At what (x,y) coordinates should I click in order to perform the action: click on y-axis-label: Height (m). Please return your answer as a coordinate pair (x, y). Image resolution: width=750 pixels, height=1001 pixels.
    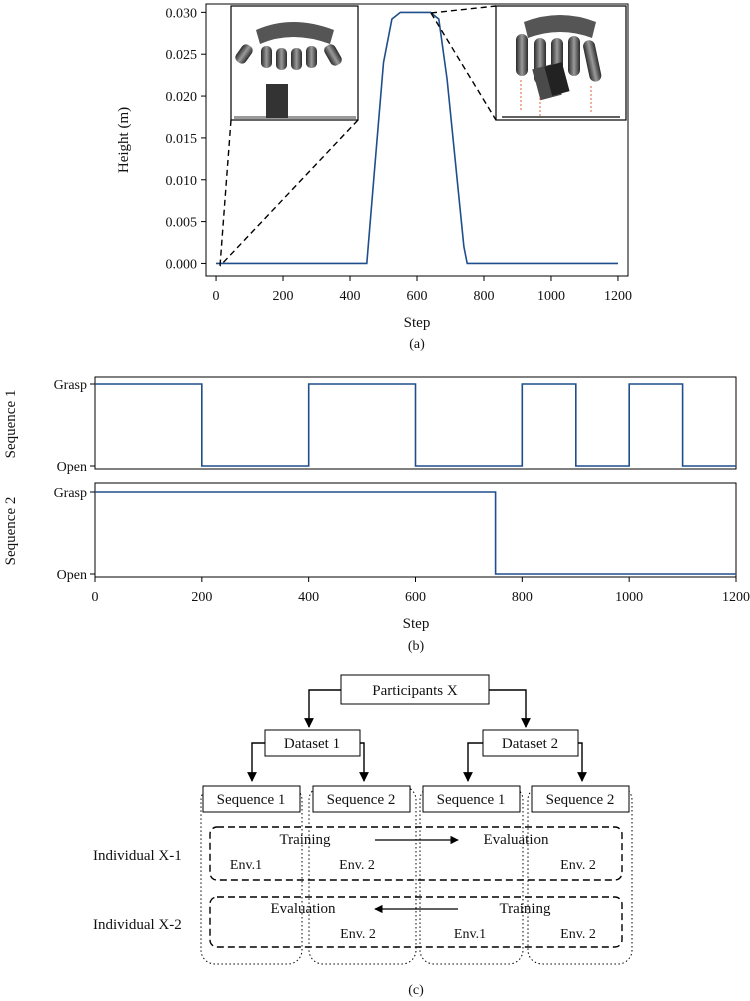
    Looking at the image, I should click on (124, 140).